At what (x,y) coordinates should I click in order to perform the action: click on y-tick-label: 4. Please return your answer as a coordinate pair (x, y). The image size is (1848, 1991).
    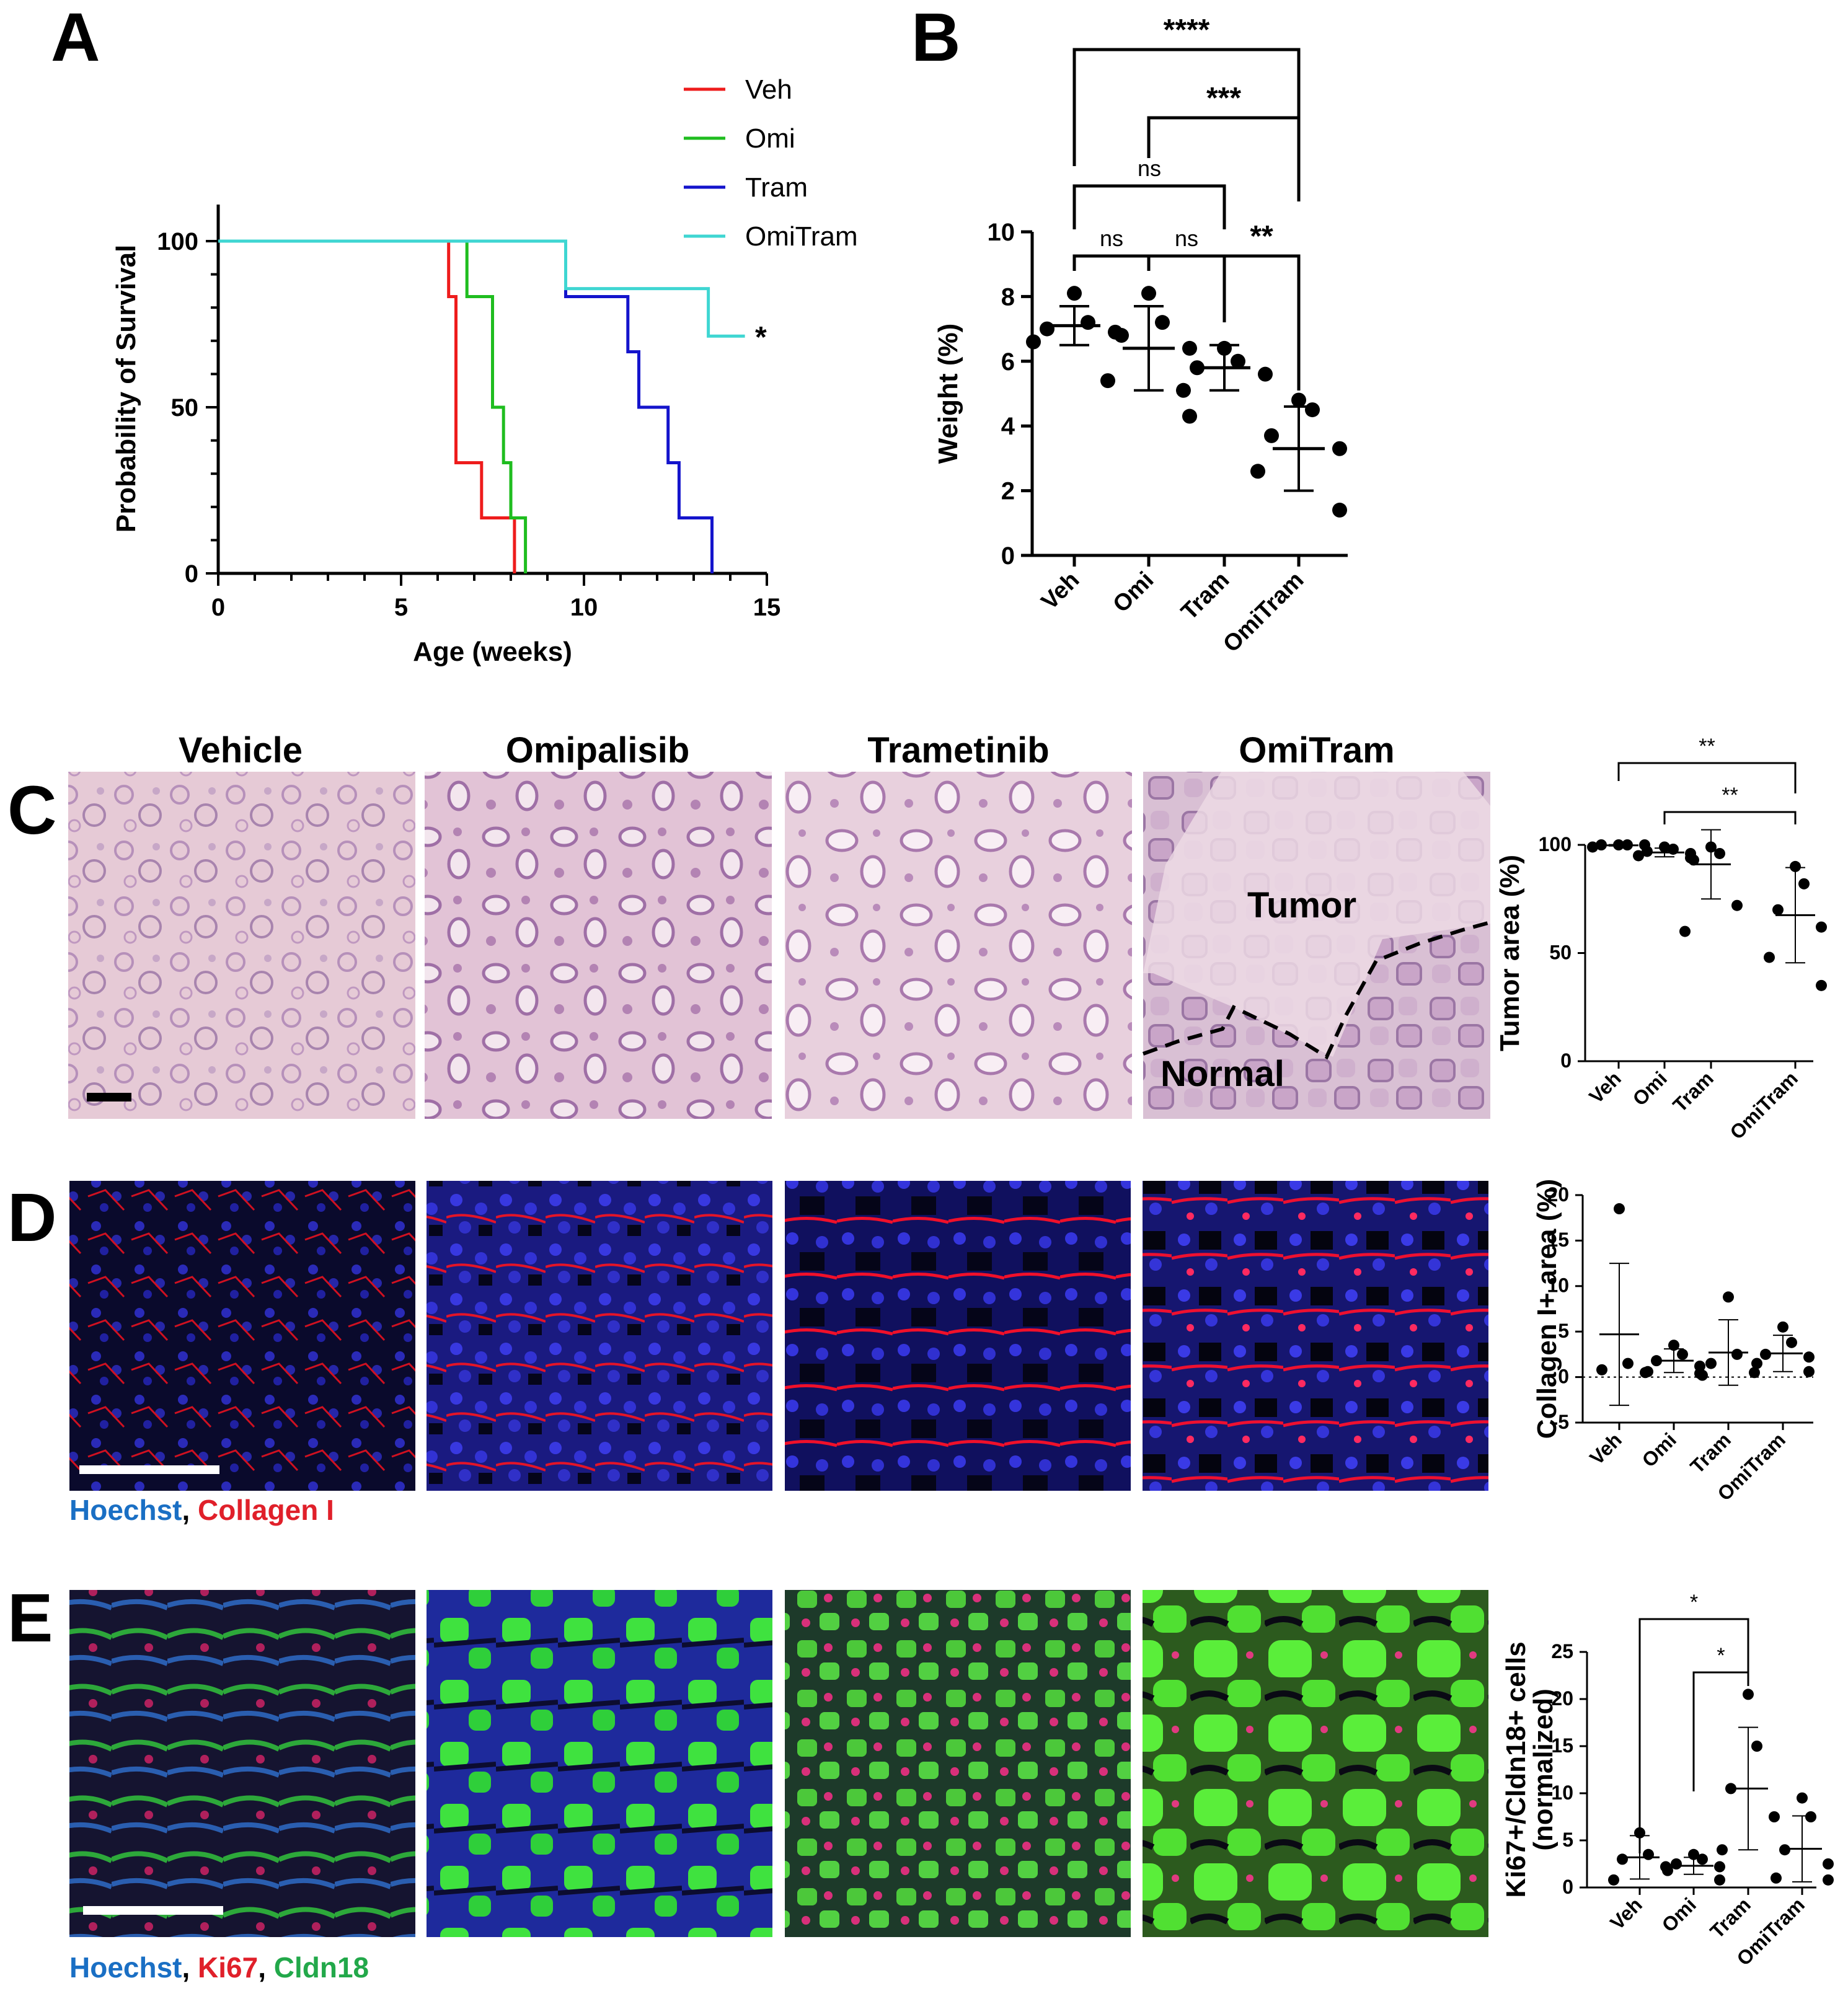
    Looking at the image, I should click on (1008, 427).